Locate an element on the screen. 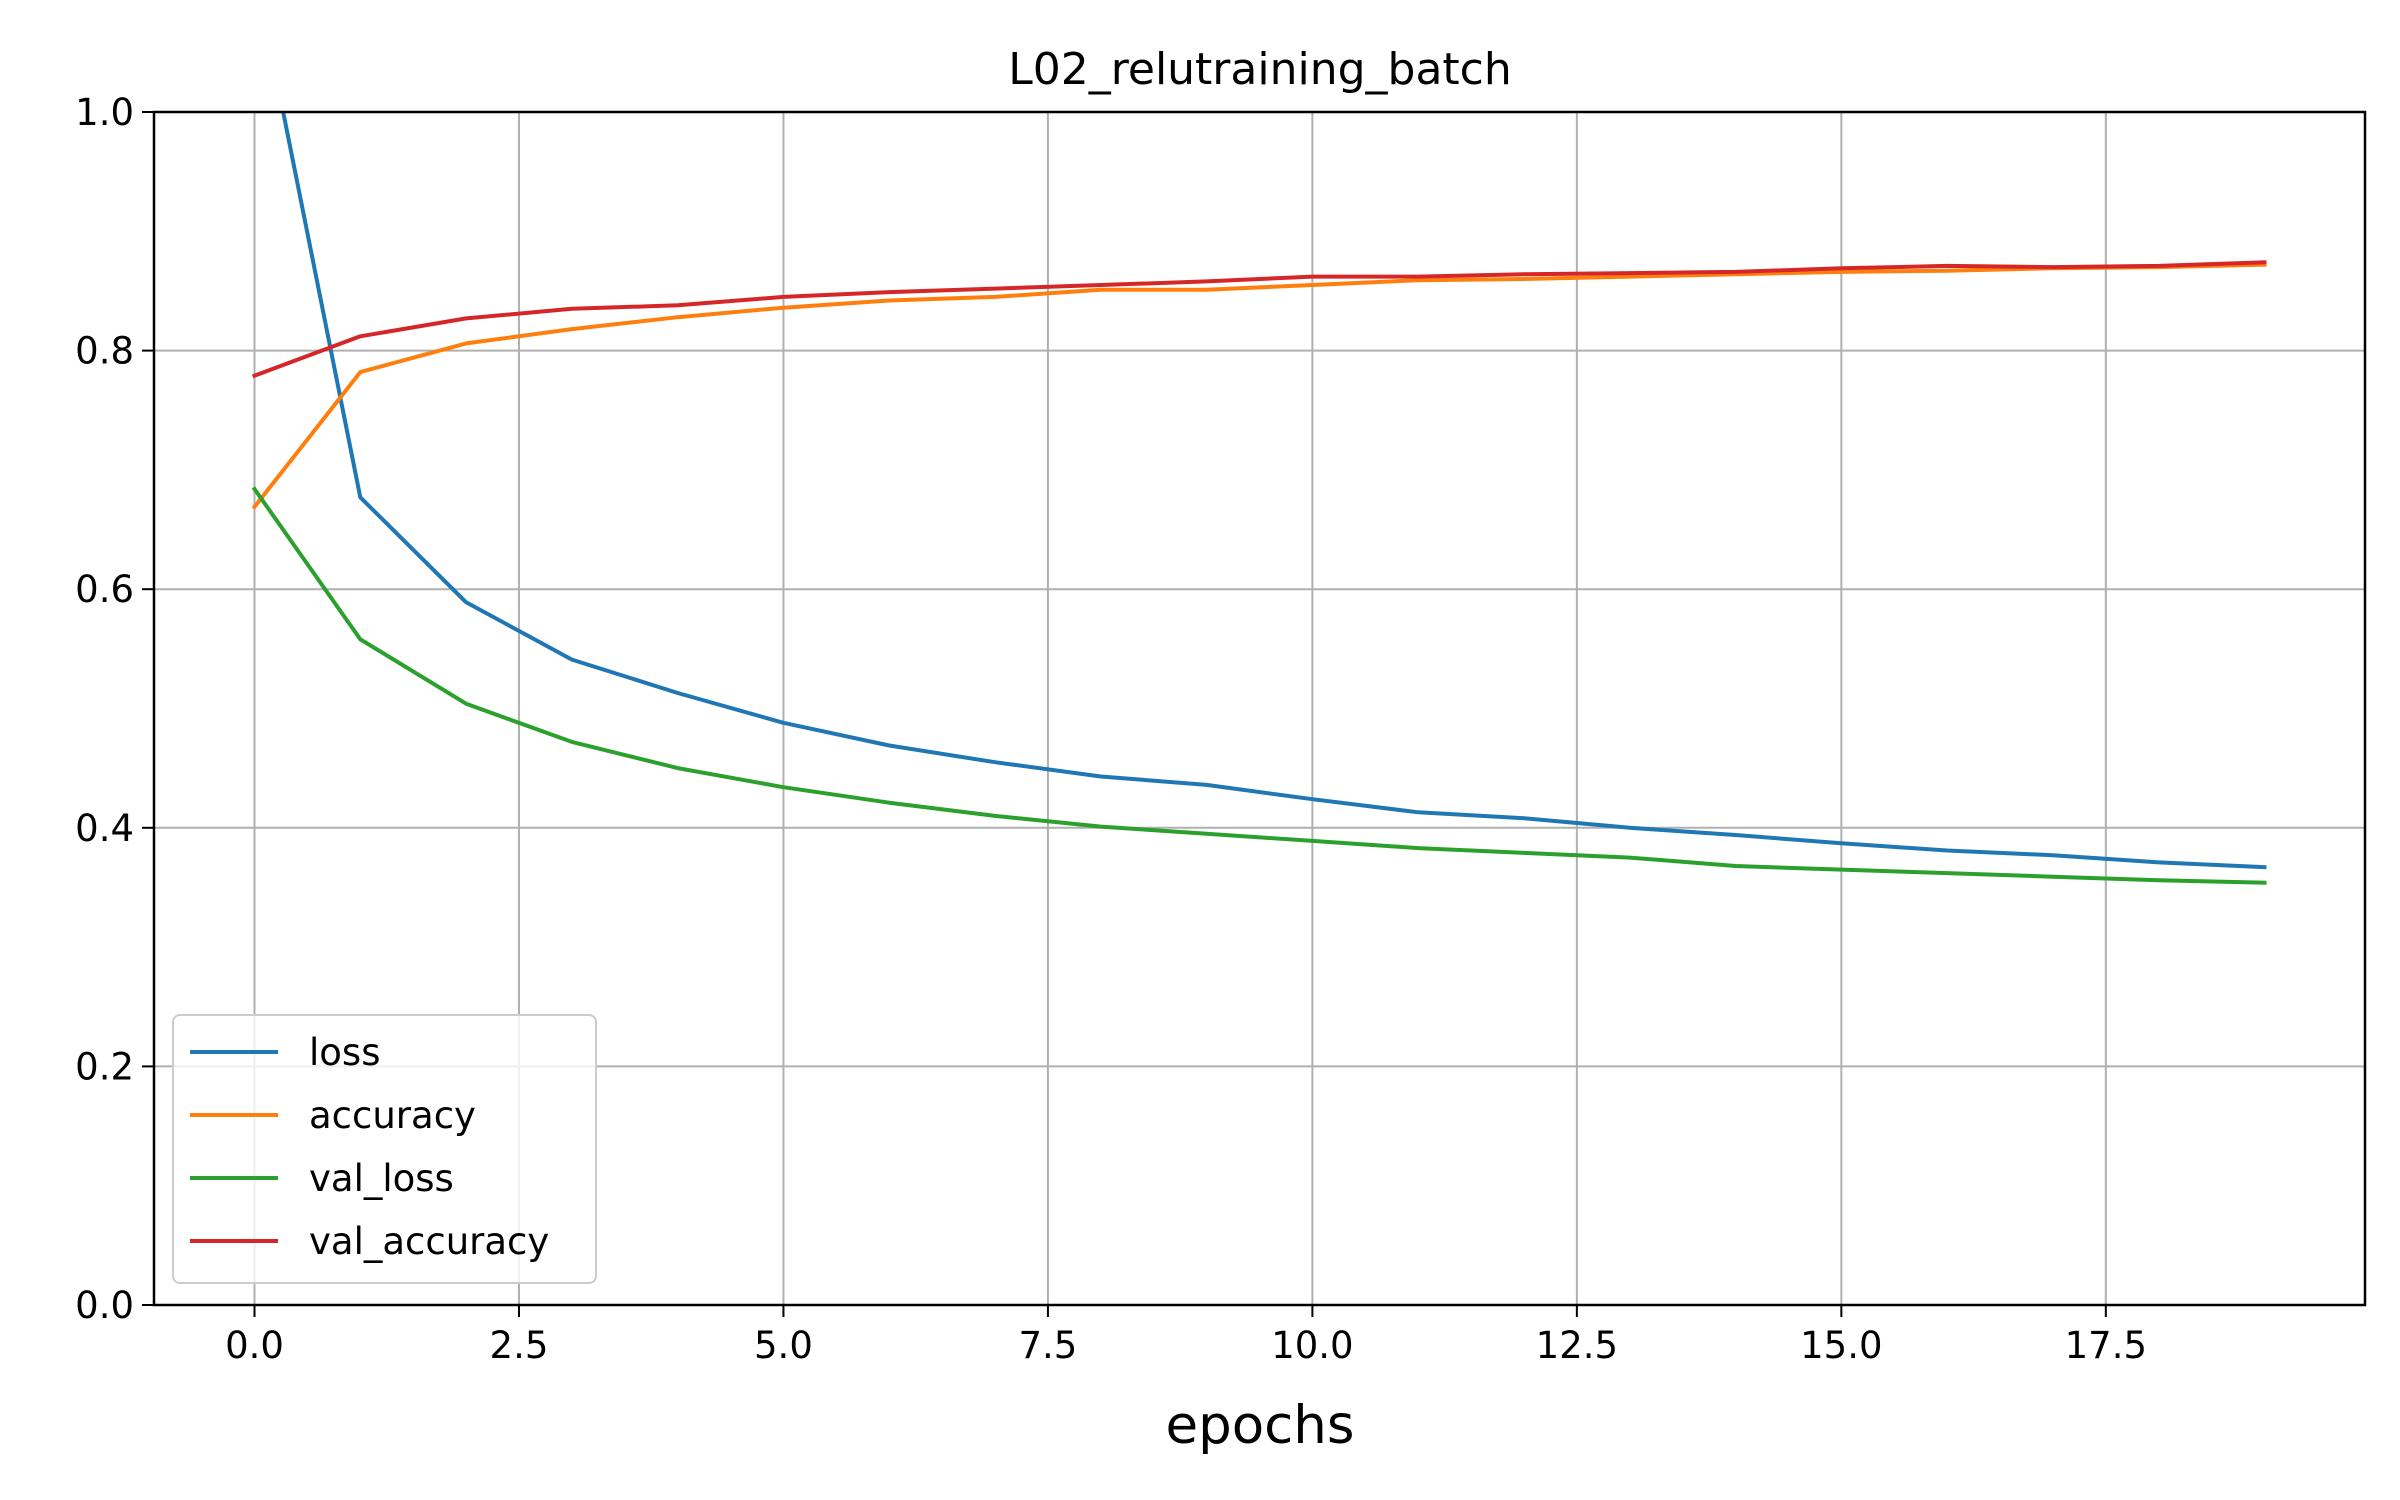 The height and width of the screenshot is (1500, 2400). series-line-val-accuracy is located at coordinates (1259, 319).